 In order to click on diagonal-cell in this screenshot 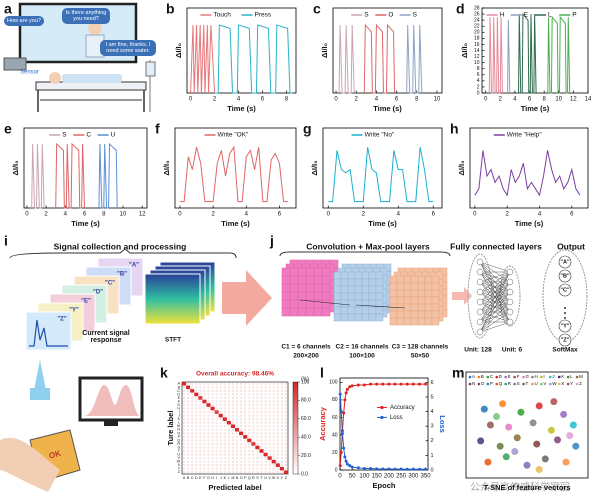, I will do `click(277, 465)`.